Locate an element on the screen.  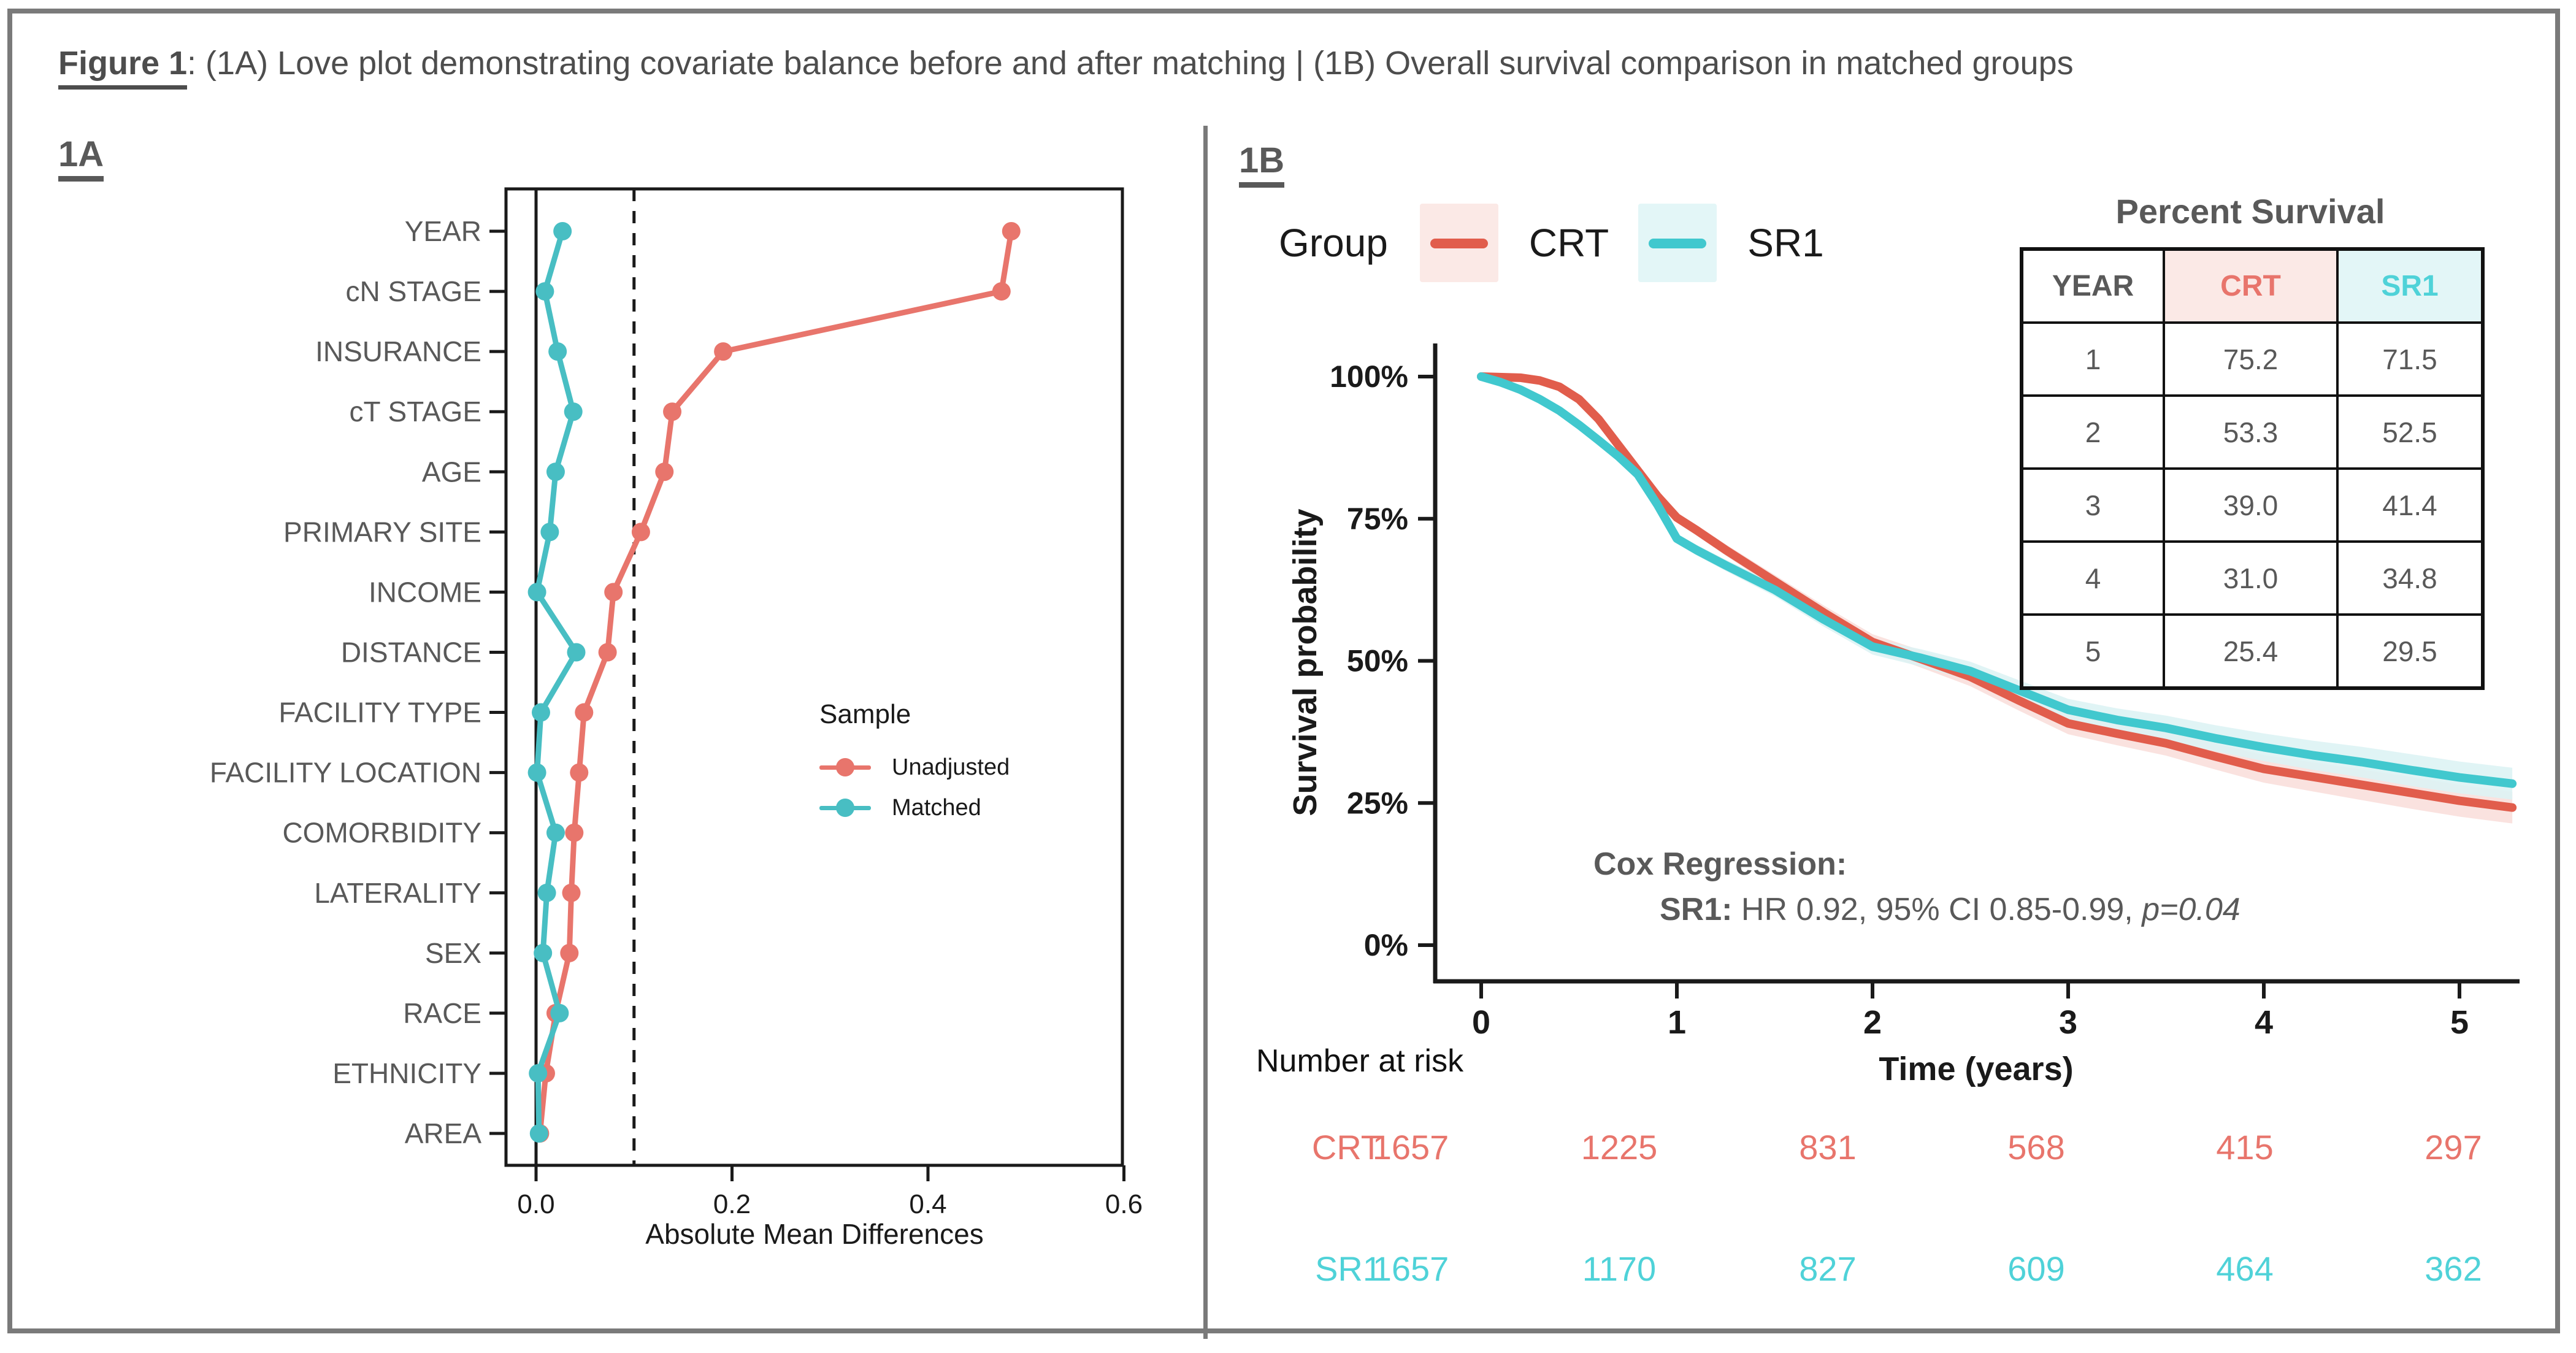
love-plot-legend: Sample Unadjusted Matched is located at coordinates (929, 763).